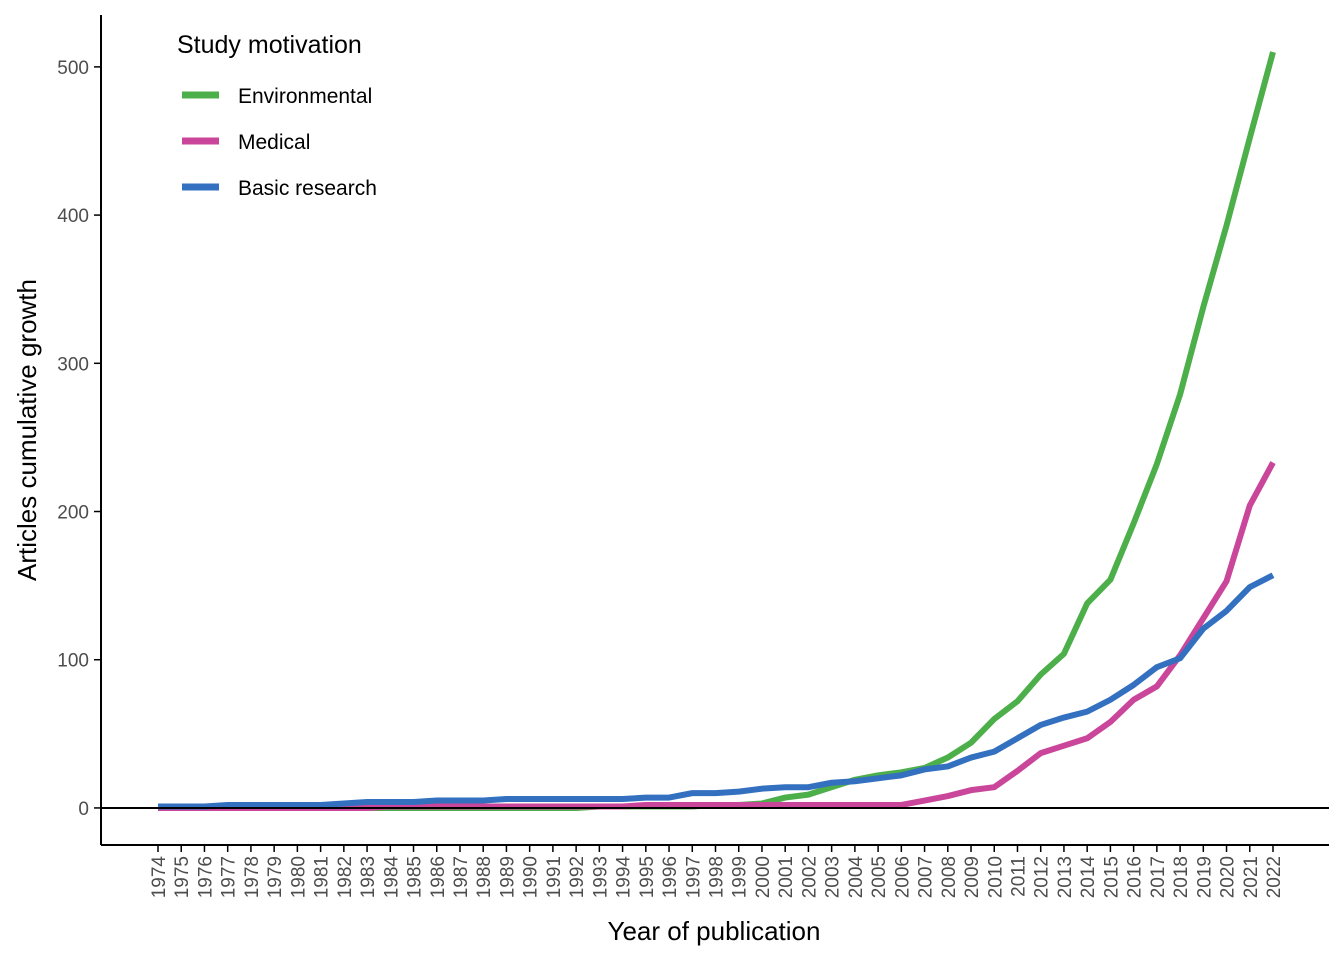 The height and width of the screenshot is (960, 1344). I want to click on x-tick-label: 2007, so click(926, 877).